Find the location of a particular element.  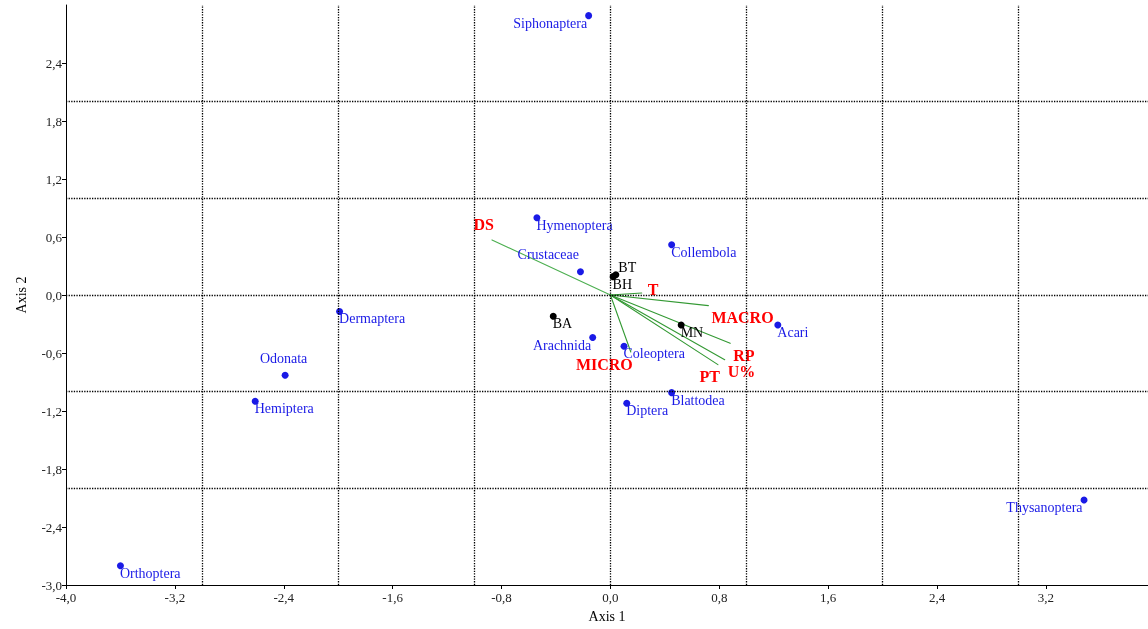

series-label: Dermaptera is located at coordinates (372, 319).